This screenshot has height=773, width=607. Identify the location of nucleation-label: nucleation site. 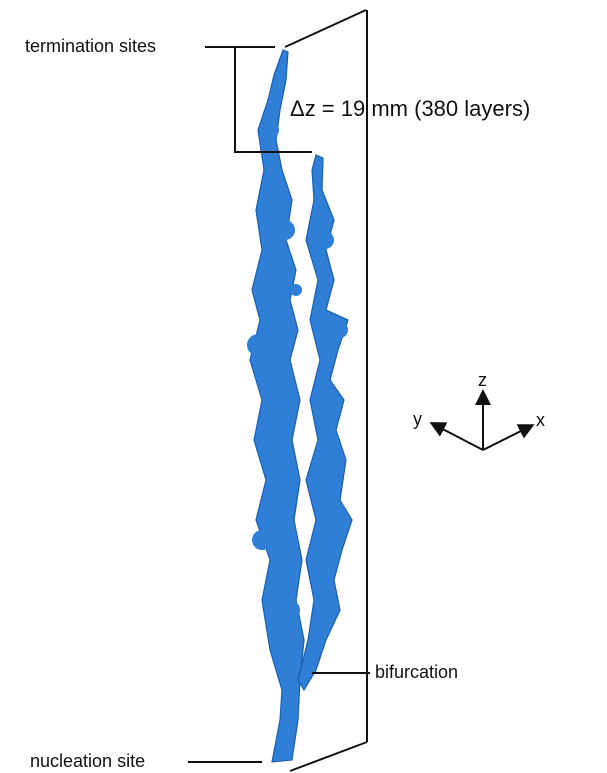
(87, 761).